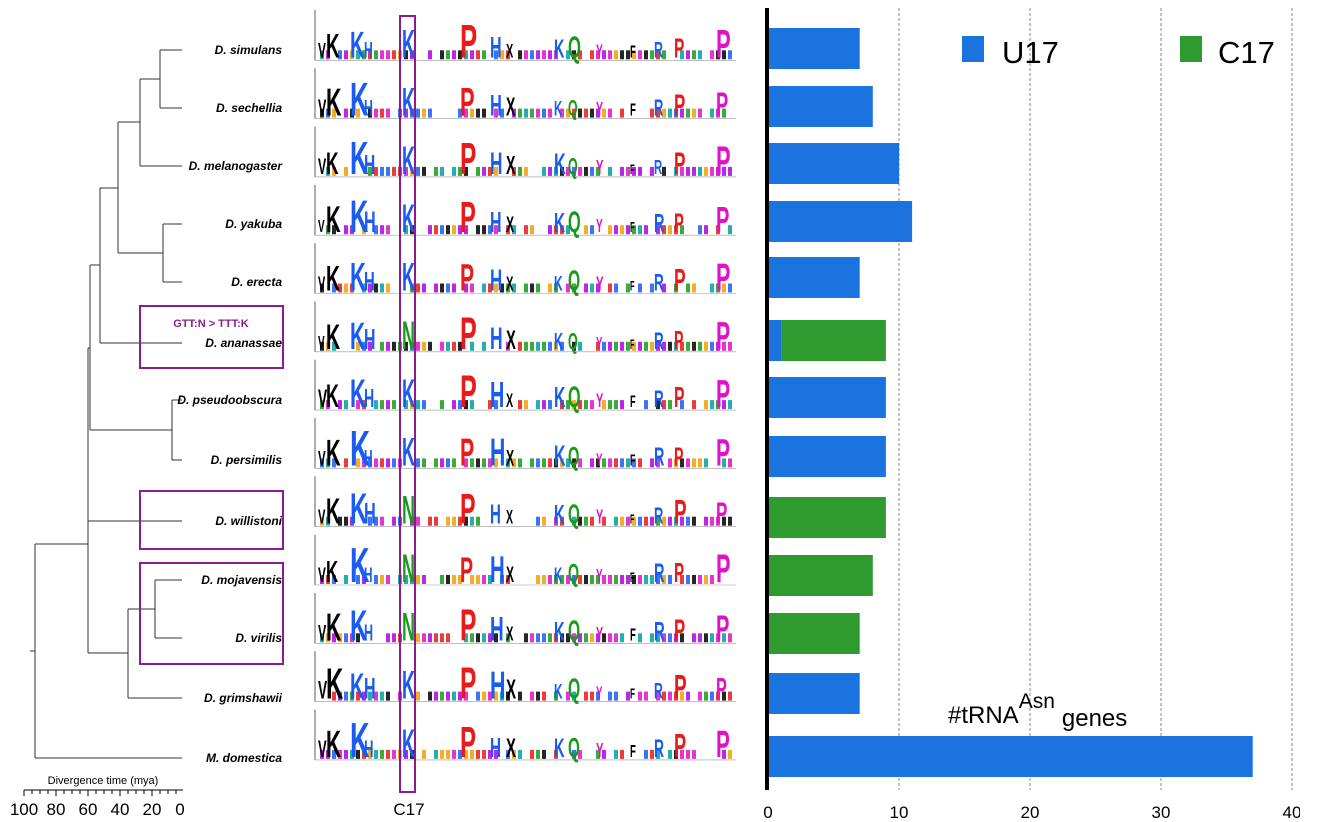  Describe the element at coordinates (248, 521) in the screenshot. I see `species-label: D. willistoni` at that location.